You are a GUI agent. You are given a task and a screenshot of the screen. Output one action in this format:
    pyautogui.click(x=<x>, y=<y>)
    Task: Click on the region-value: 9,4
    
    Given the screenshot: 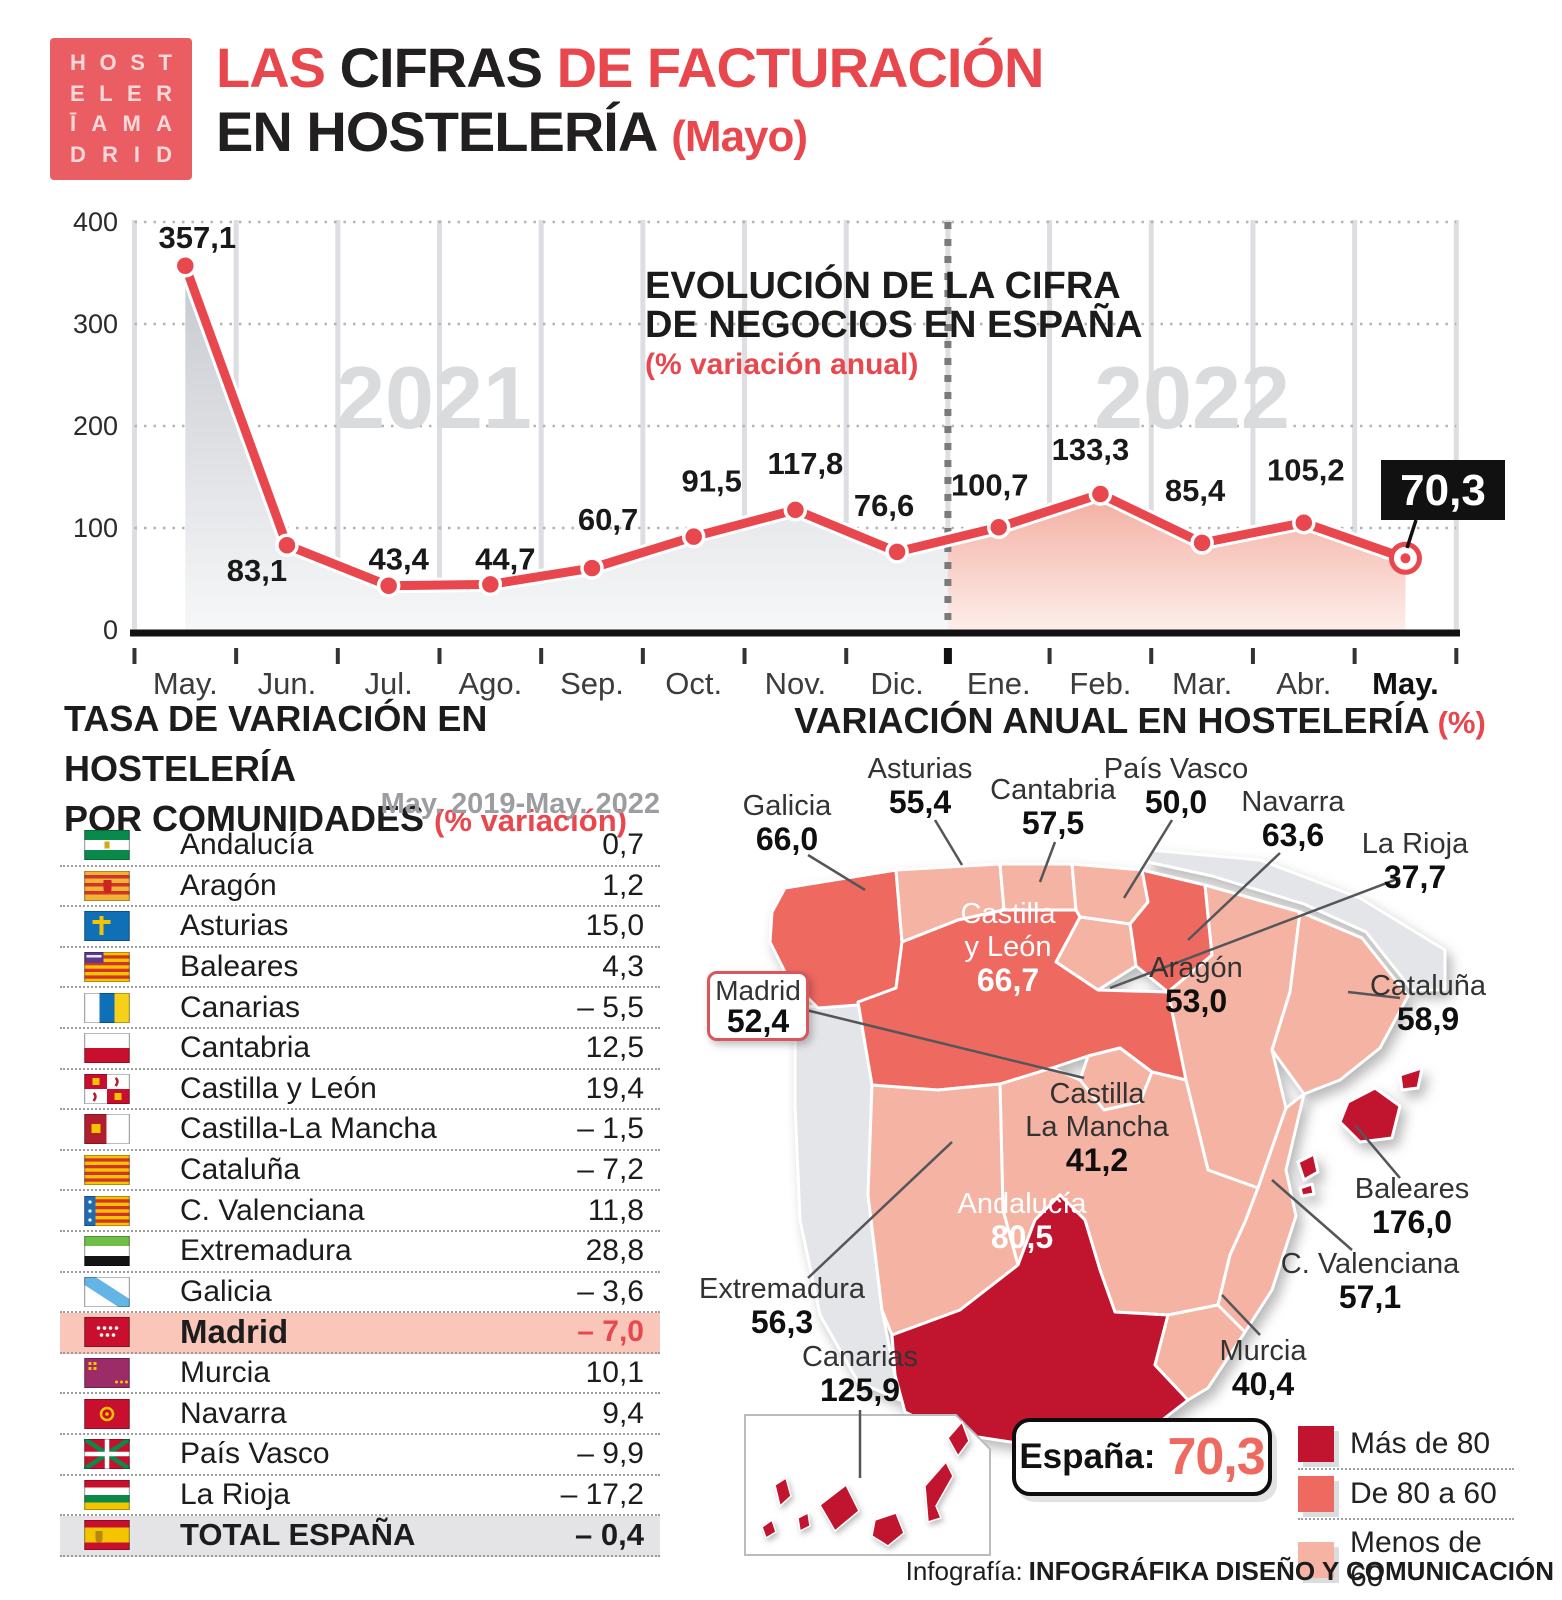 What is the action you would take?
    pyautogui.click(x=623, y=1413)
    